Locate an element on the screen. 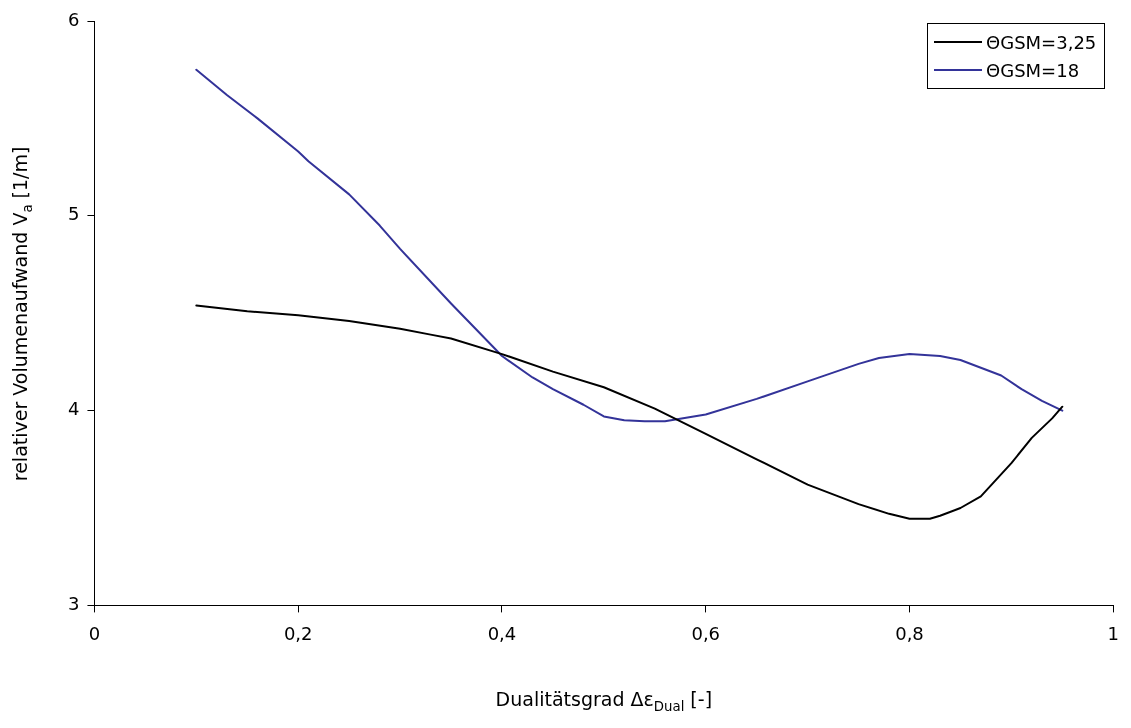 The height and width of the screenshot is (728, 1131). x-tick-label: 0 is located at coordinates (94, 633).